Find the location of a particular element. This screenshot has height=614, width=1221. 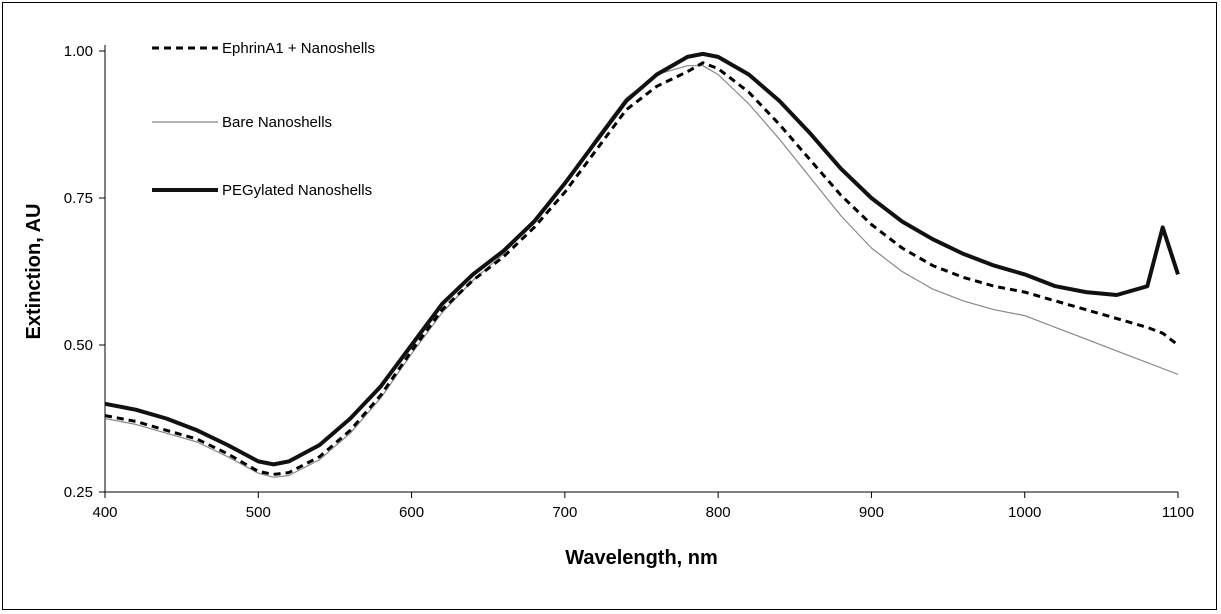

x-tick-label: 800 is located at coordinates (718, 512).